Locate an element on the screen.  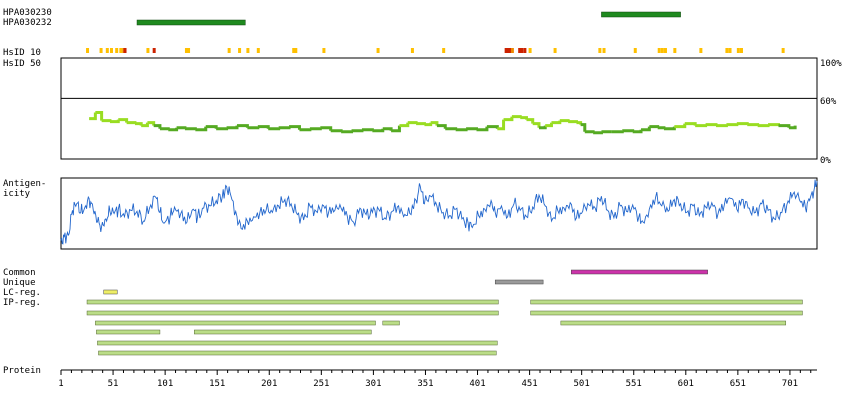
identity-series is located at coordinates (443, 123).